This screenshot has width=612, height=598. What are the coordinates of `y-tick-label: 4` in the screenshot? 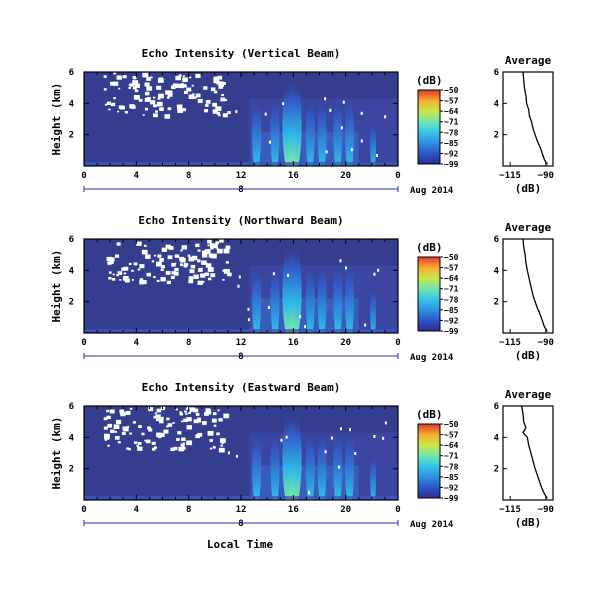 It's located at (72, 271).